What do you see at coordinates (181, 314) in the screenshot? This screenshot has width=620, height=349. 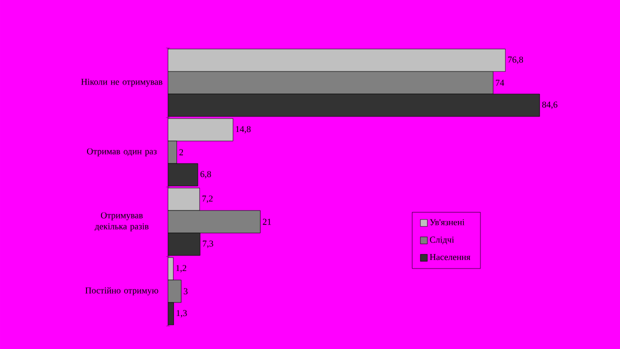 I see `data-label: 1,3` at bounding box center [181, 314].